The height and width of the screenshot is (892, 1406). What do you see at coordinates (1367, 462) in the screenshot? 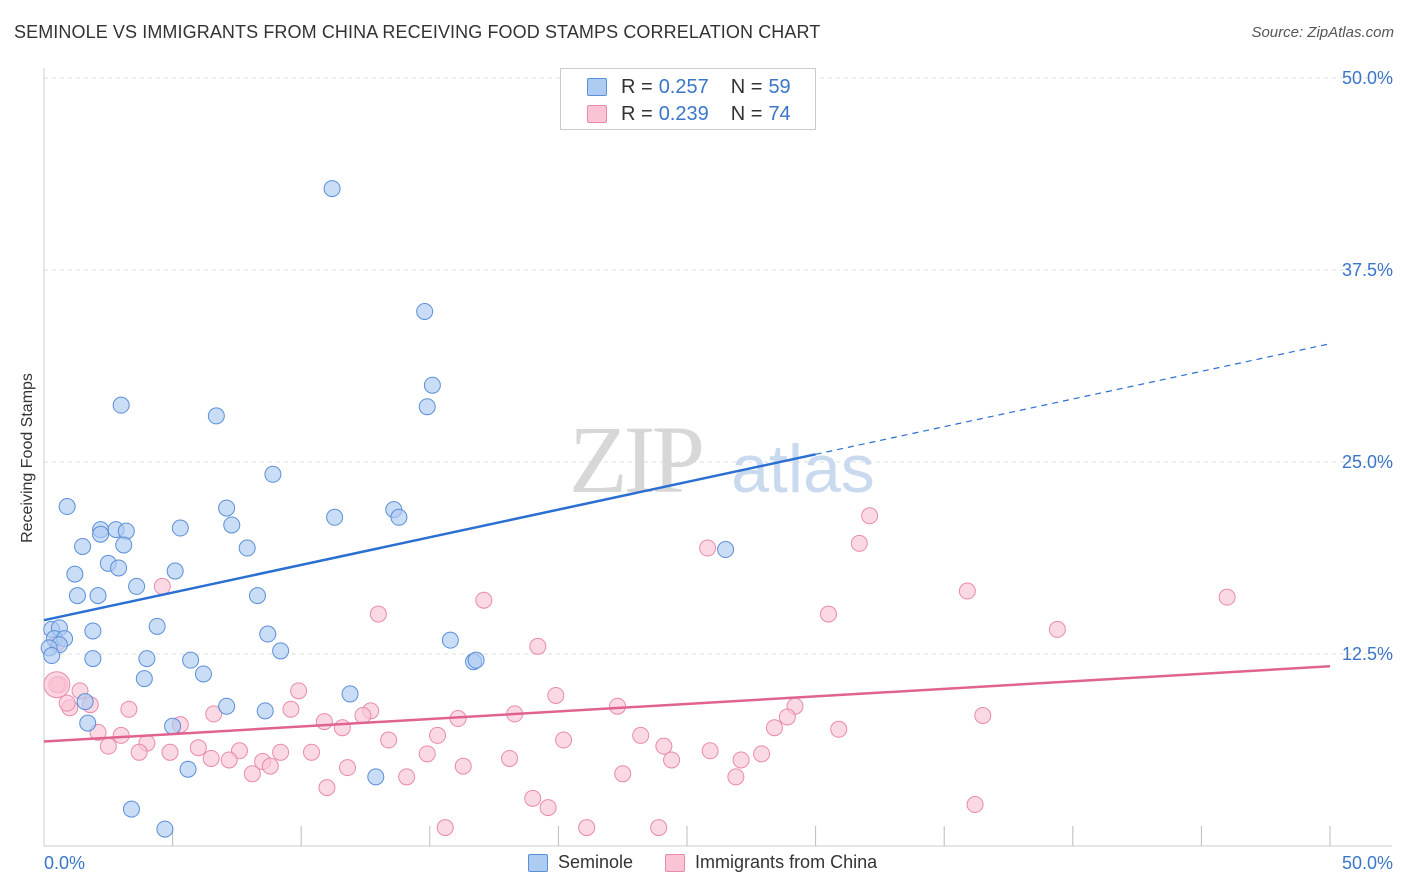
I see `y-tick-label: 25.0%` at bounding box center [1367, 462].